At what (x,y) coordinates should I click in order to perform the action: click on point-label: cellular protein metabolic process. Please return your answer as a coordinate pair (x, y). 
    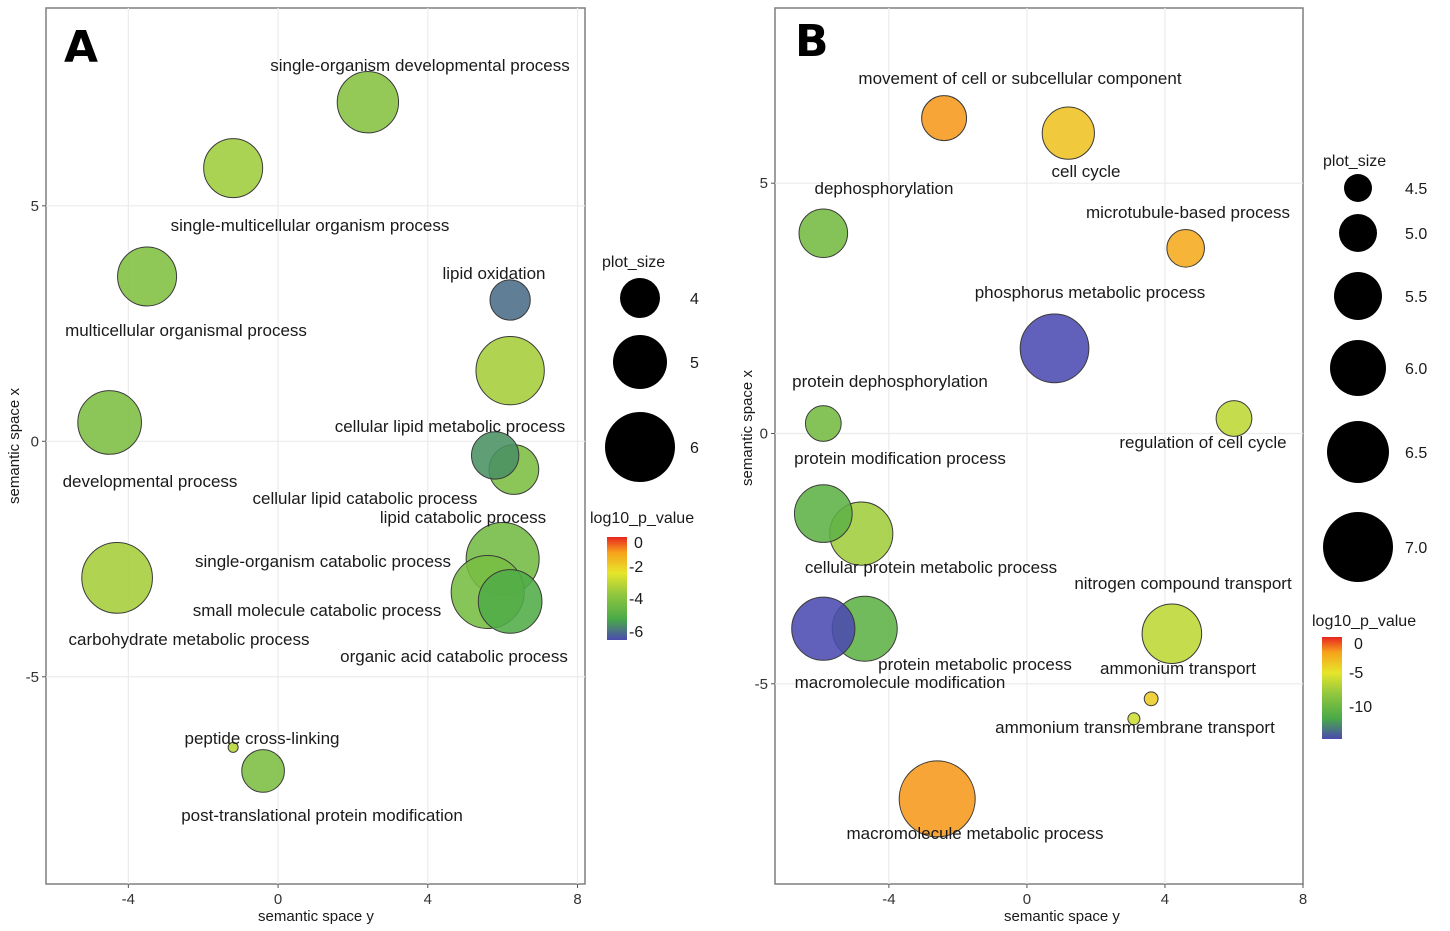
    Looking at the image, I should click on (931, 567).